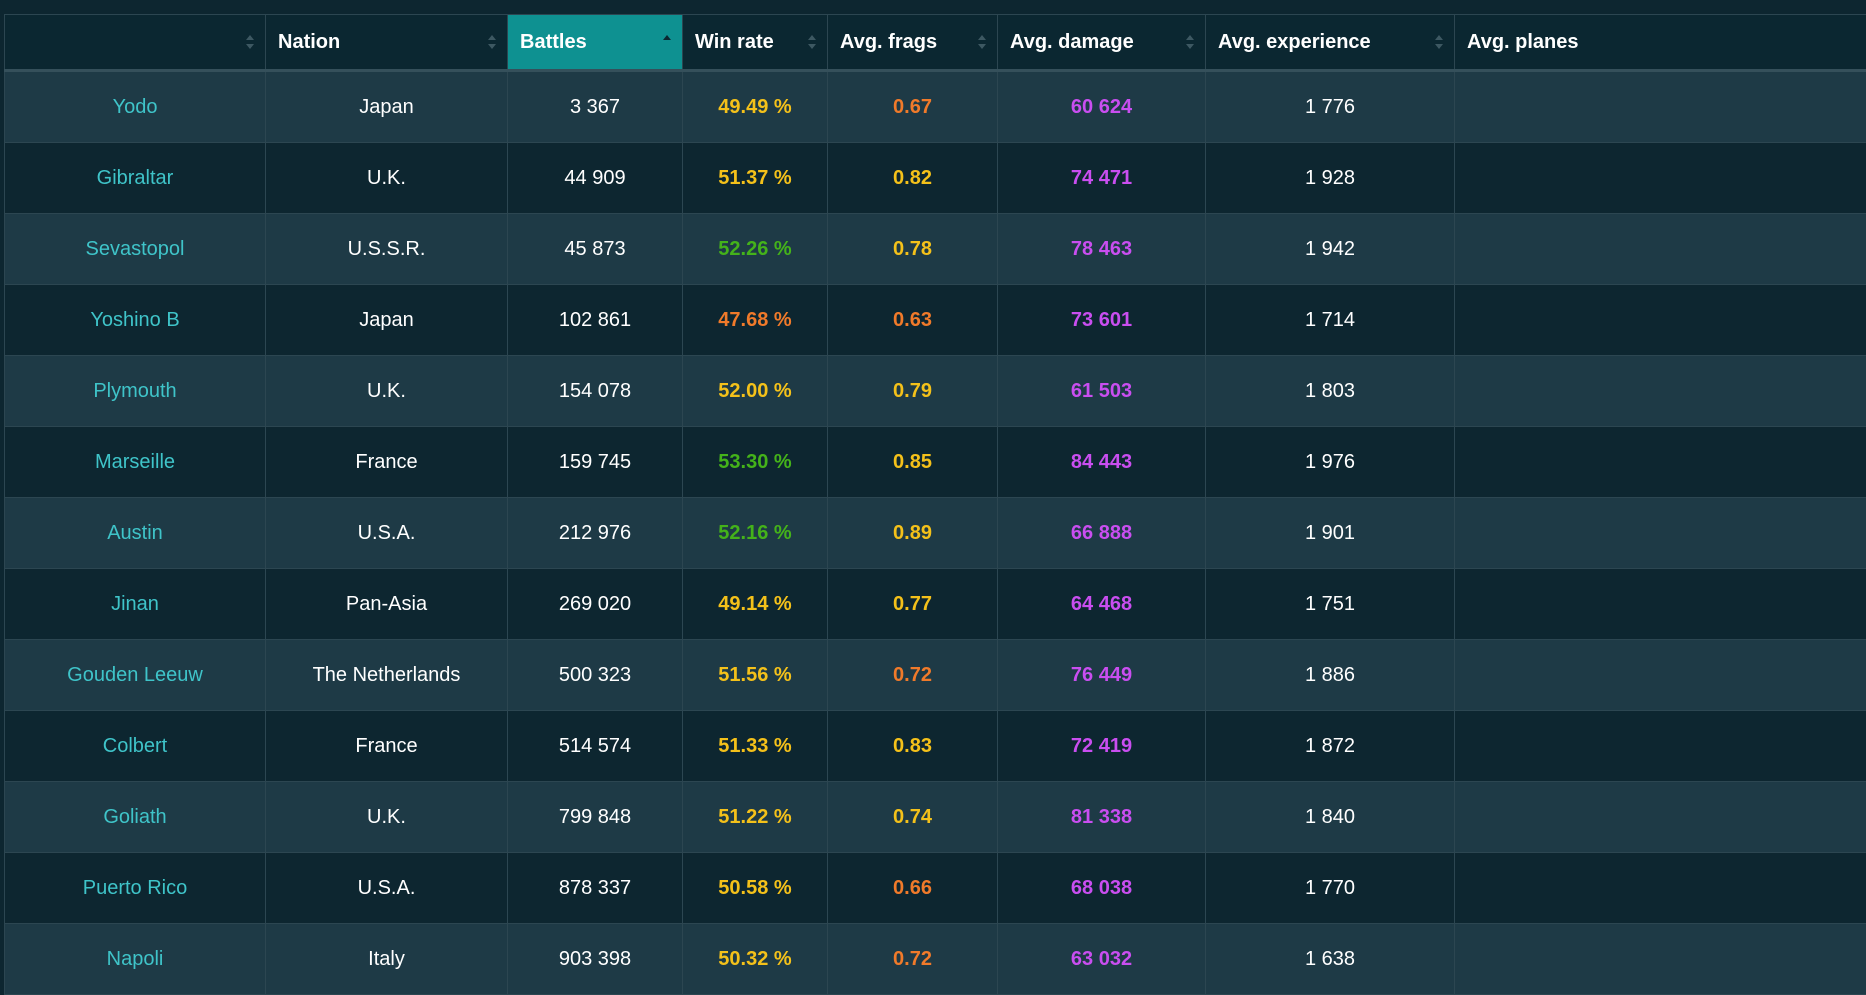 The height and width of the screenshot is (995, 1866). What do you see at coordinates (387, 43) in the screenshot?
I see `column-header-nation: Nation` at bounding box center [387, 43].